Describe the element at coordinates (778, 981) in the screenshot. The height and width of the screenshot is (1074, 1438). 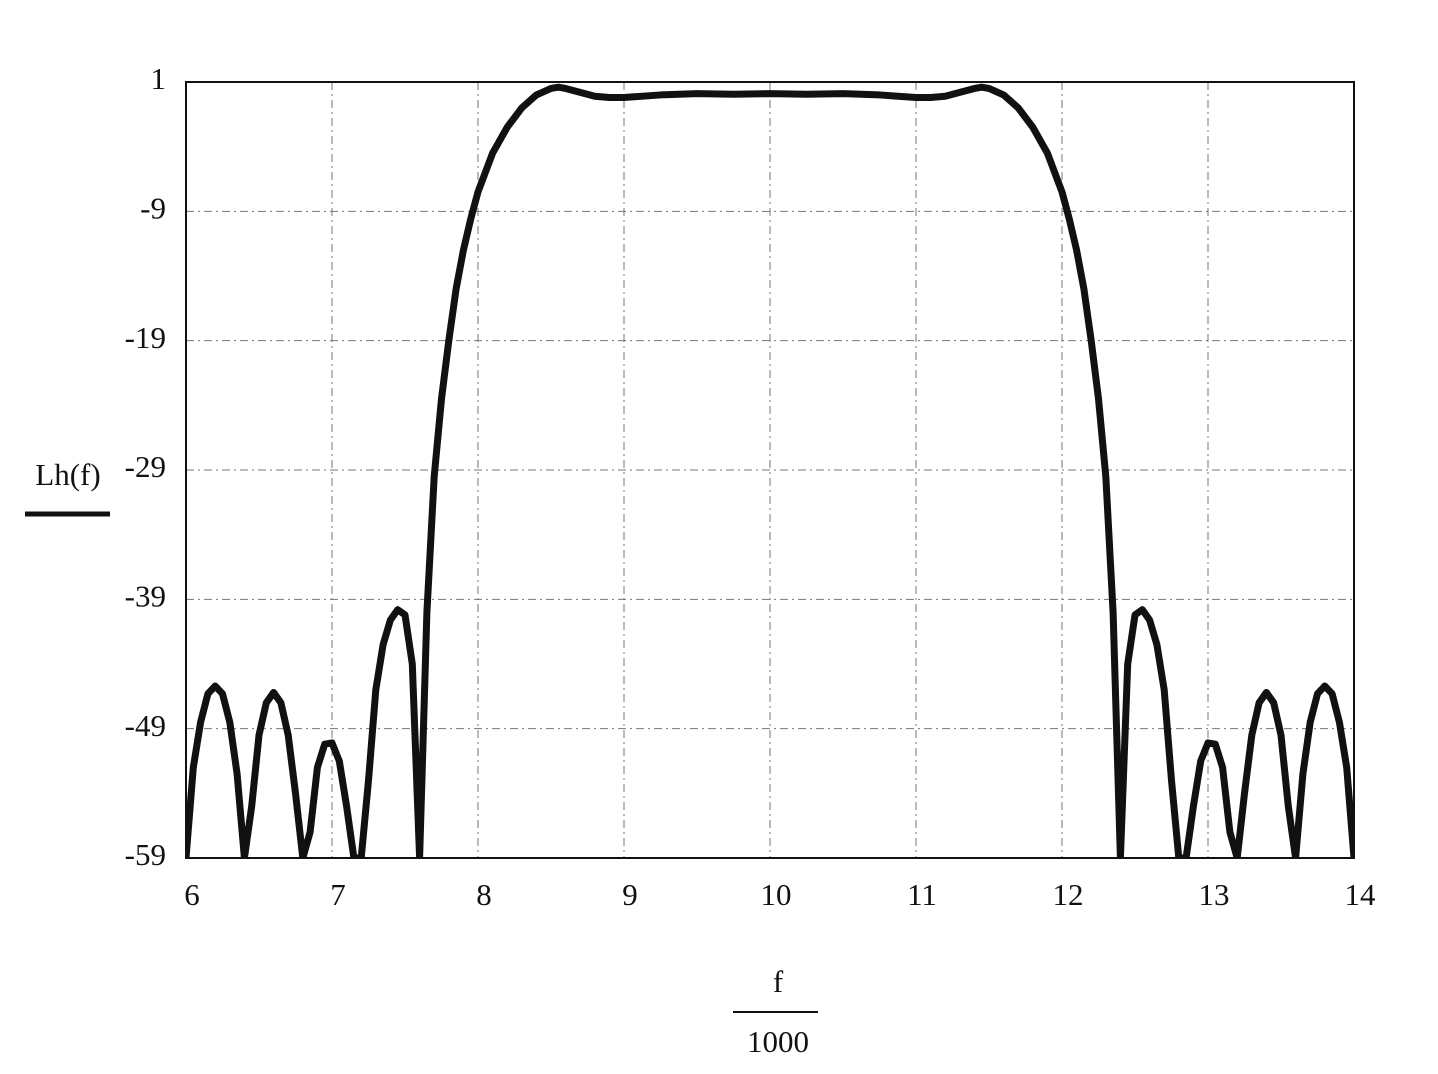
I see `x-axis-label-numerator: f` at that location.